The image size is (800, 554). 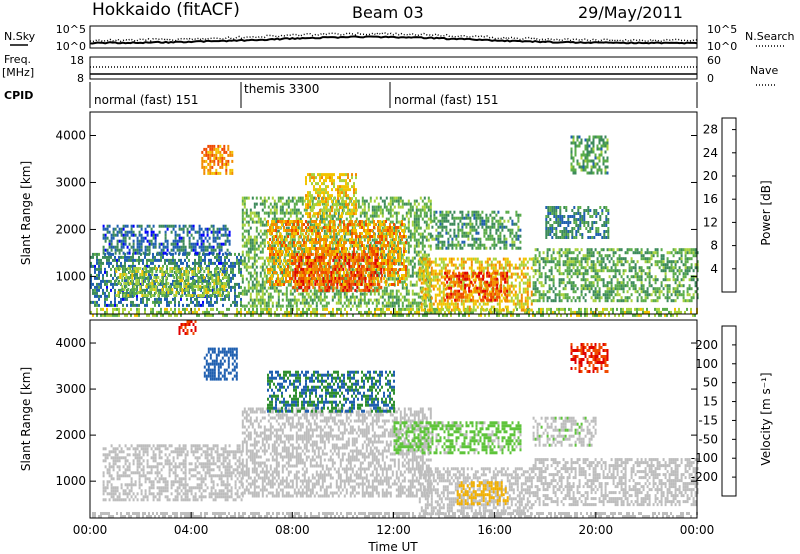 What do you see at coordinates (146, 100) in the screenshot?
I see `cpid-segment-1: normal (fast) 151` at bounding box center [146, 100].